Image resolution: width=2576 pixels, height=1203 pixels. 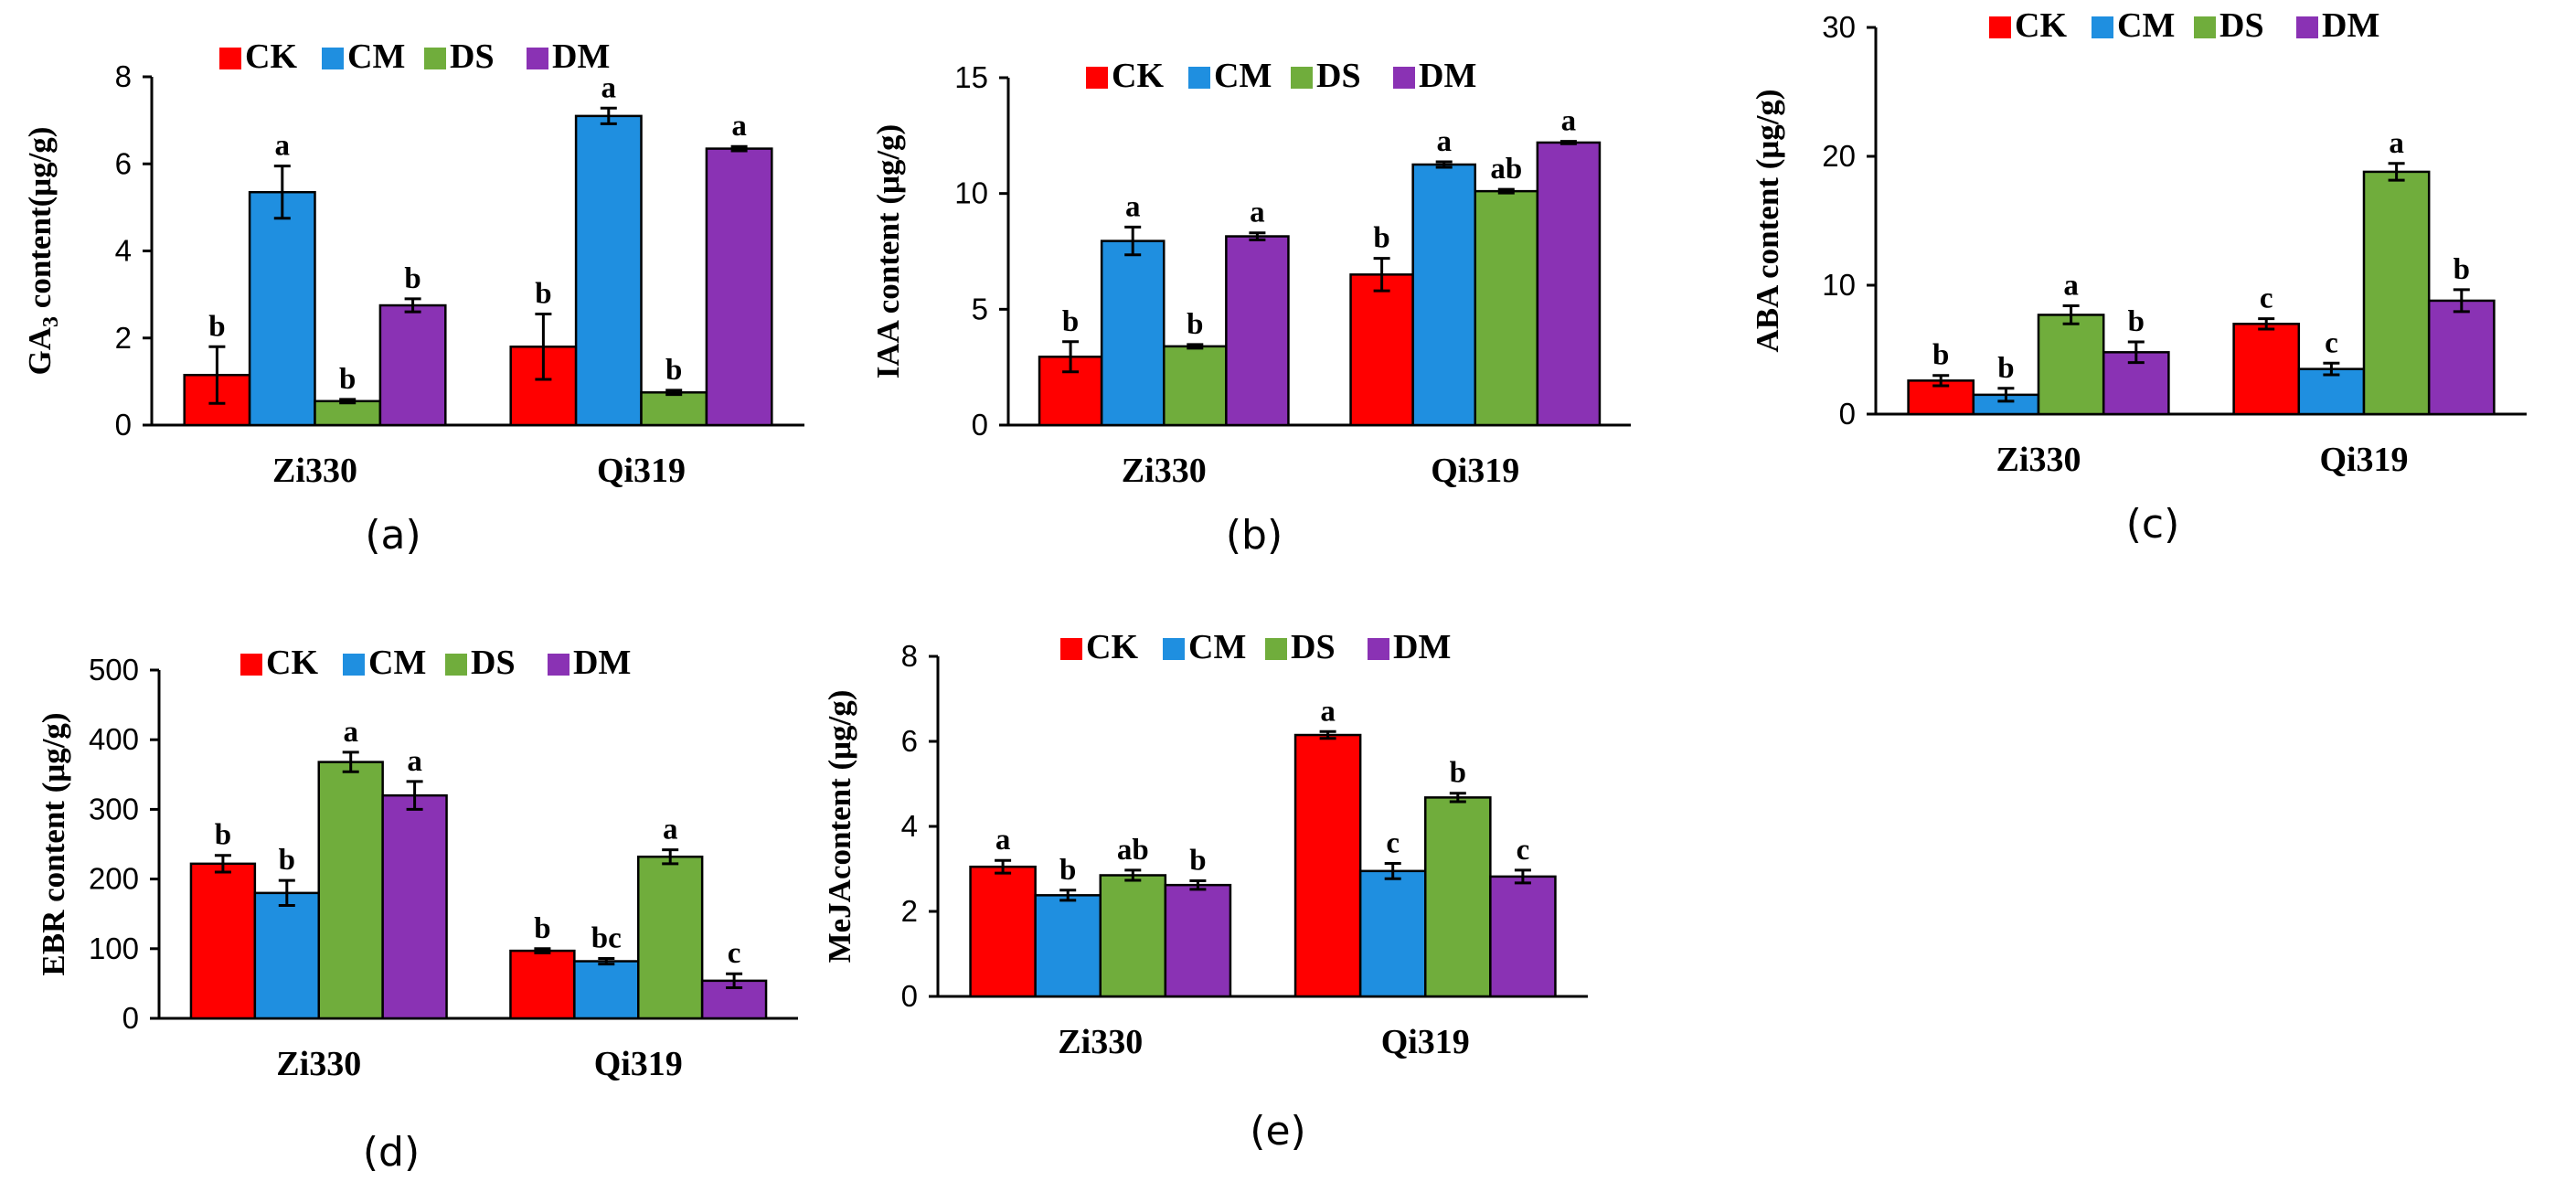 What do you see at coordinates (1277, 1131) in the screenshot?
I see `panel-label: (e)` at bounding box center [1277, 1131].